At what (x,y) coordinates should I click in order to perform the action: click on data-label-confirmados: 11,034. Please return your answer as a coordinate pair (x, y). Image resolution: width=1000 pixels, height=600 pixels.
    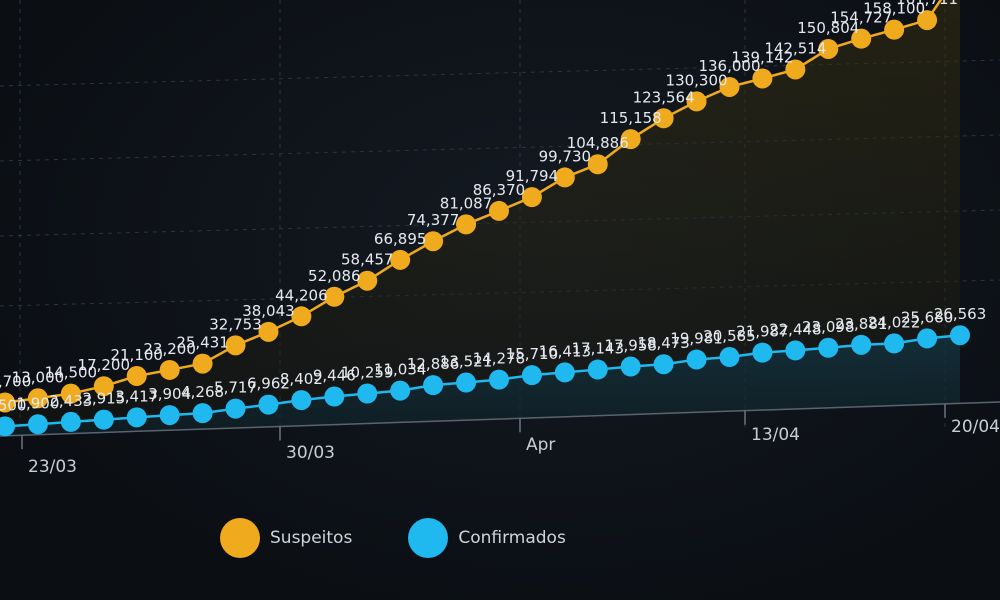
    Looking at the image, I should click on (400, 370).